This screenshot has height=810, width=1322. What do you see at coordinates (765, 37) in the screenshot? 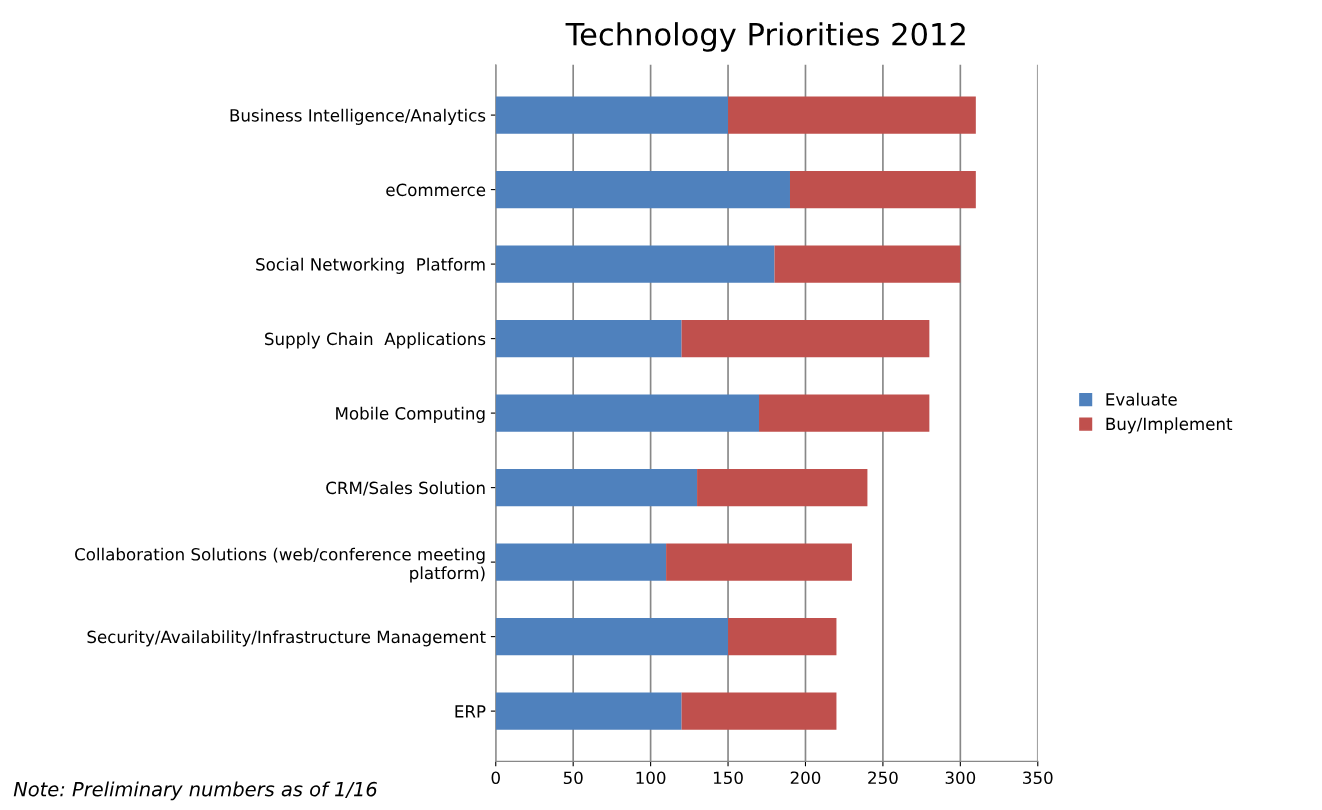
I see `chart-title: Technology Priorities 2012` at bounding box center [765, 37].